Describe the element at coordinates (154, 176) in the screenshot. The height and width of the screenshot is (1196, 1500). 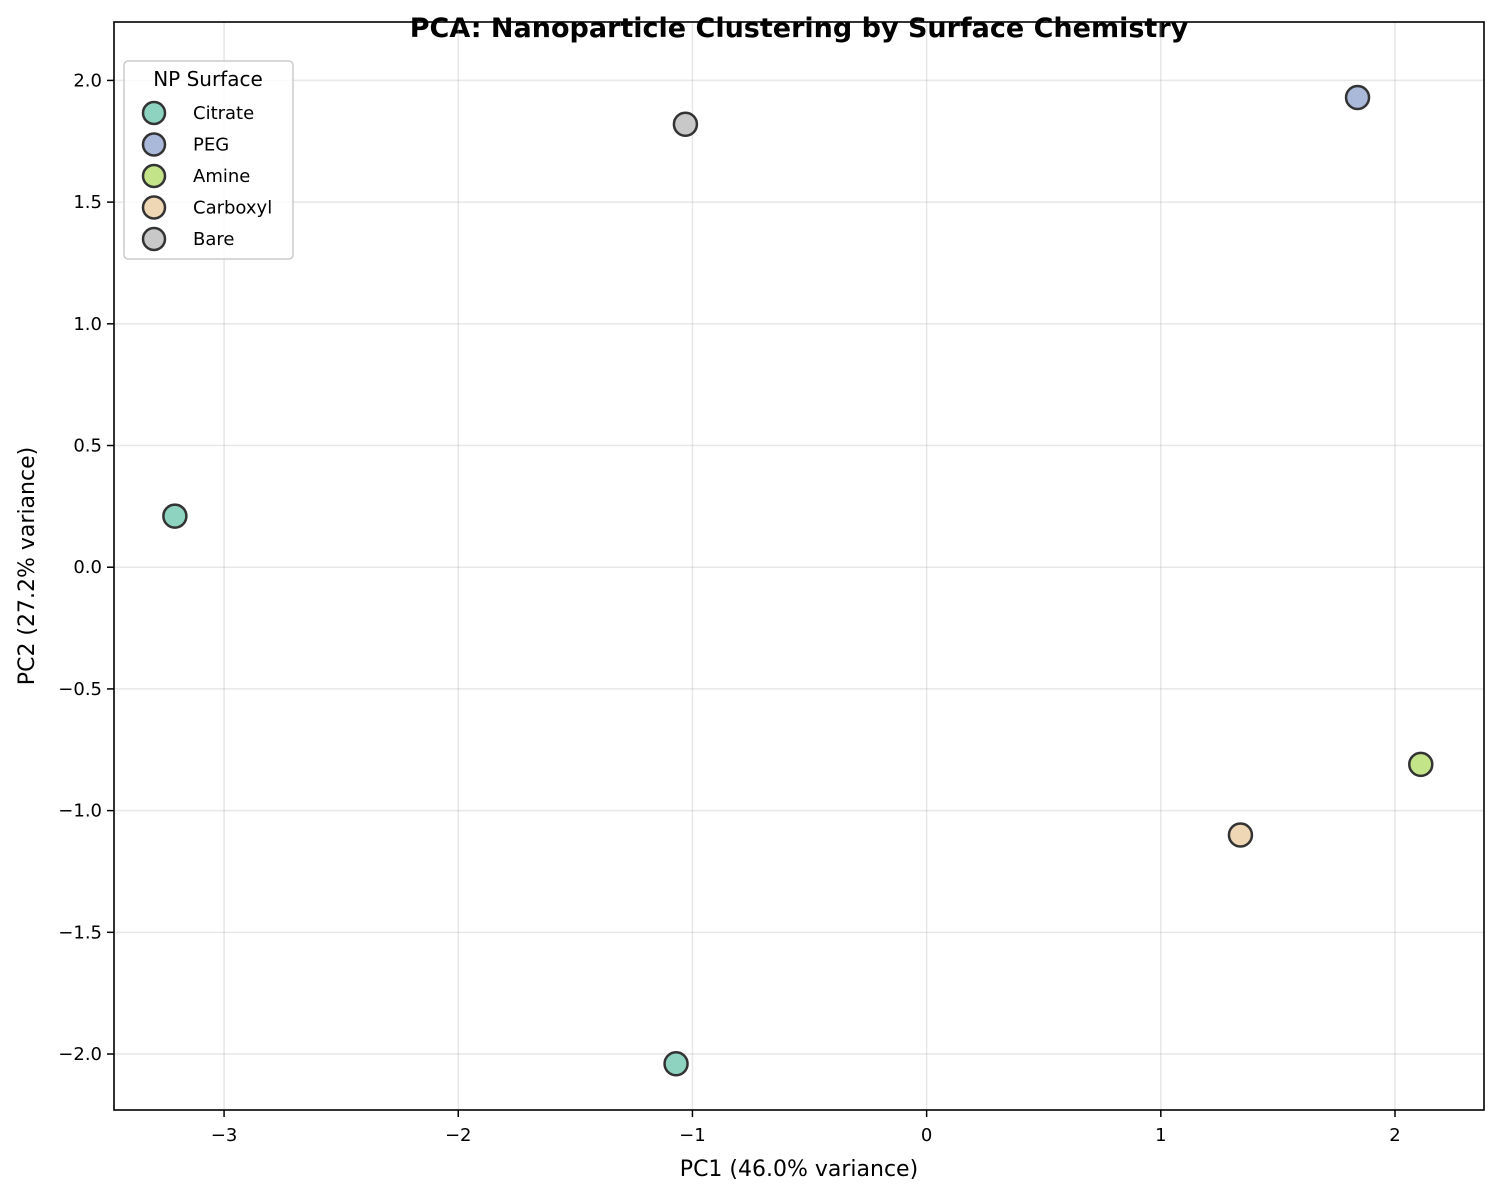
I see `legend-marker-amine` at that location.